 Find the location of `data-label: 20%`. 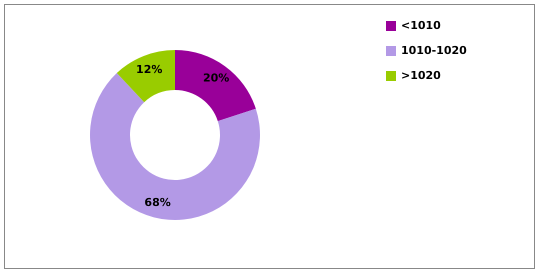

data-label: 20% is located at coordinates (216, 77).